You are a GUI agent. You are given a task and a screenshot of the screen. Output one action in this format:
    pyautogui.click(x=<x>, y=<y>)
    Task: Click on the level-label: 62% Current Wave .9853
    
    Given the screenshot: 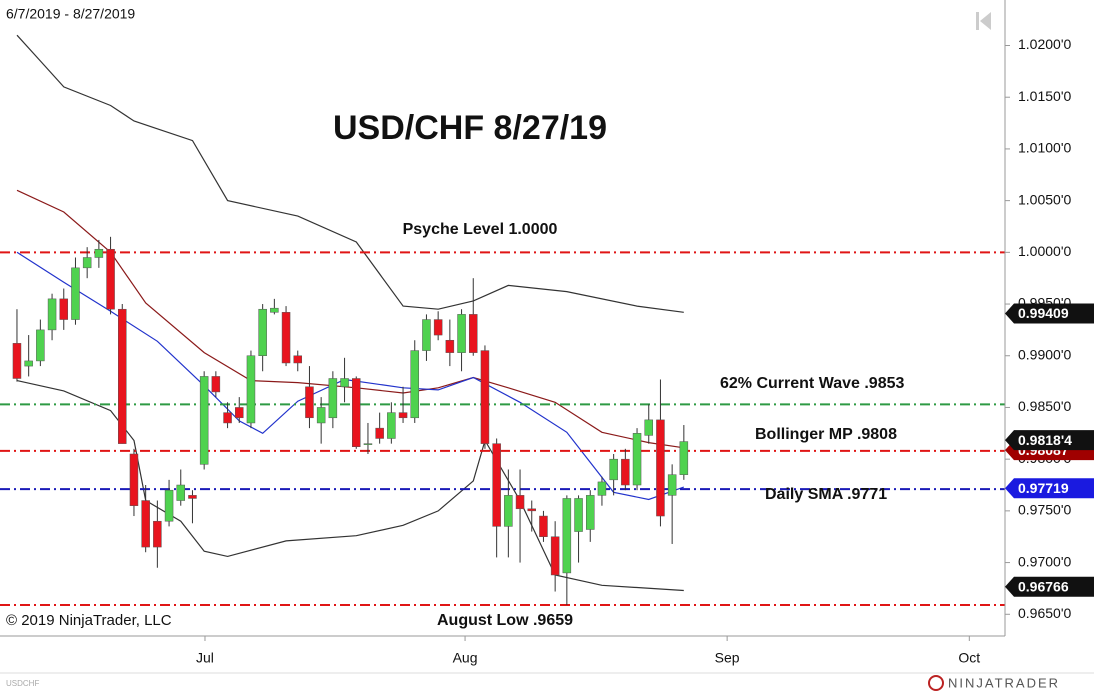 What is the action you would take?
    pyautogui.click(x=812, y=383)
    